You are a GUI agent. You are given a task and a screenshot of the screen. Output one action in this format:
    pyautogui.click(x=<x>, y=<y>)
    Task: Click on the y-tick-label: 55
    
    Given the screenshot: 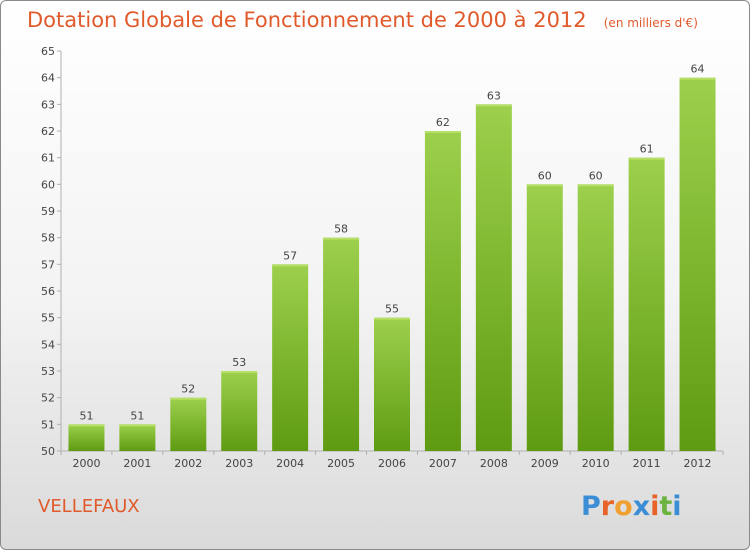 What is the action you would take?
    pyautogui.click(x=48, y=318)
    